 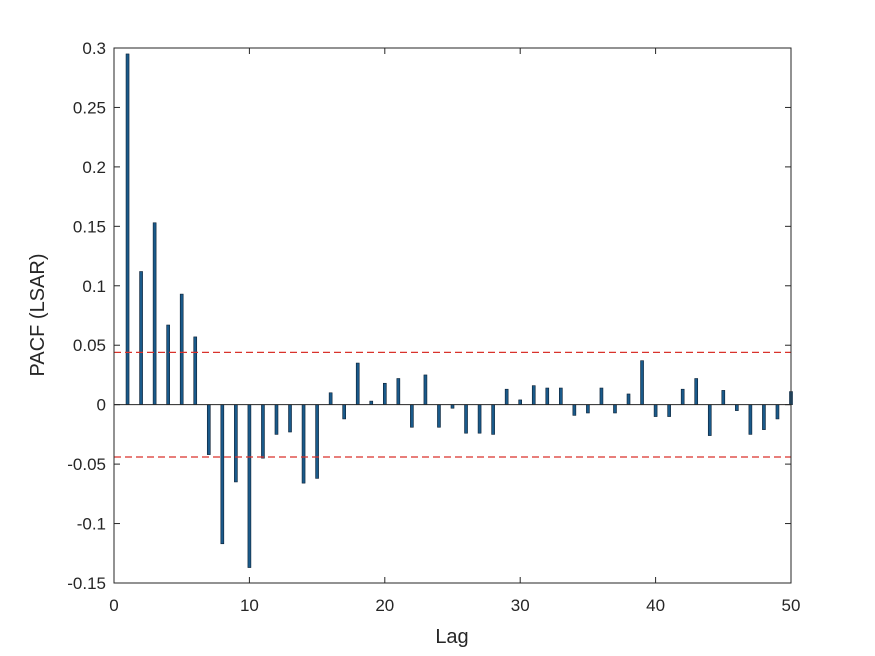 What do you see at coordinates (86, 583) in the screenshot?
I see `y-tick-label: -0.15` at bounding box center [86, 583].